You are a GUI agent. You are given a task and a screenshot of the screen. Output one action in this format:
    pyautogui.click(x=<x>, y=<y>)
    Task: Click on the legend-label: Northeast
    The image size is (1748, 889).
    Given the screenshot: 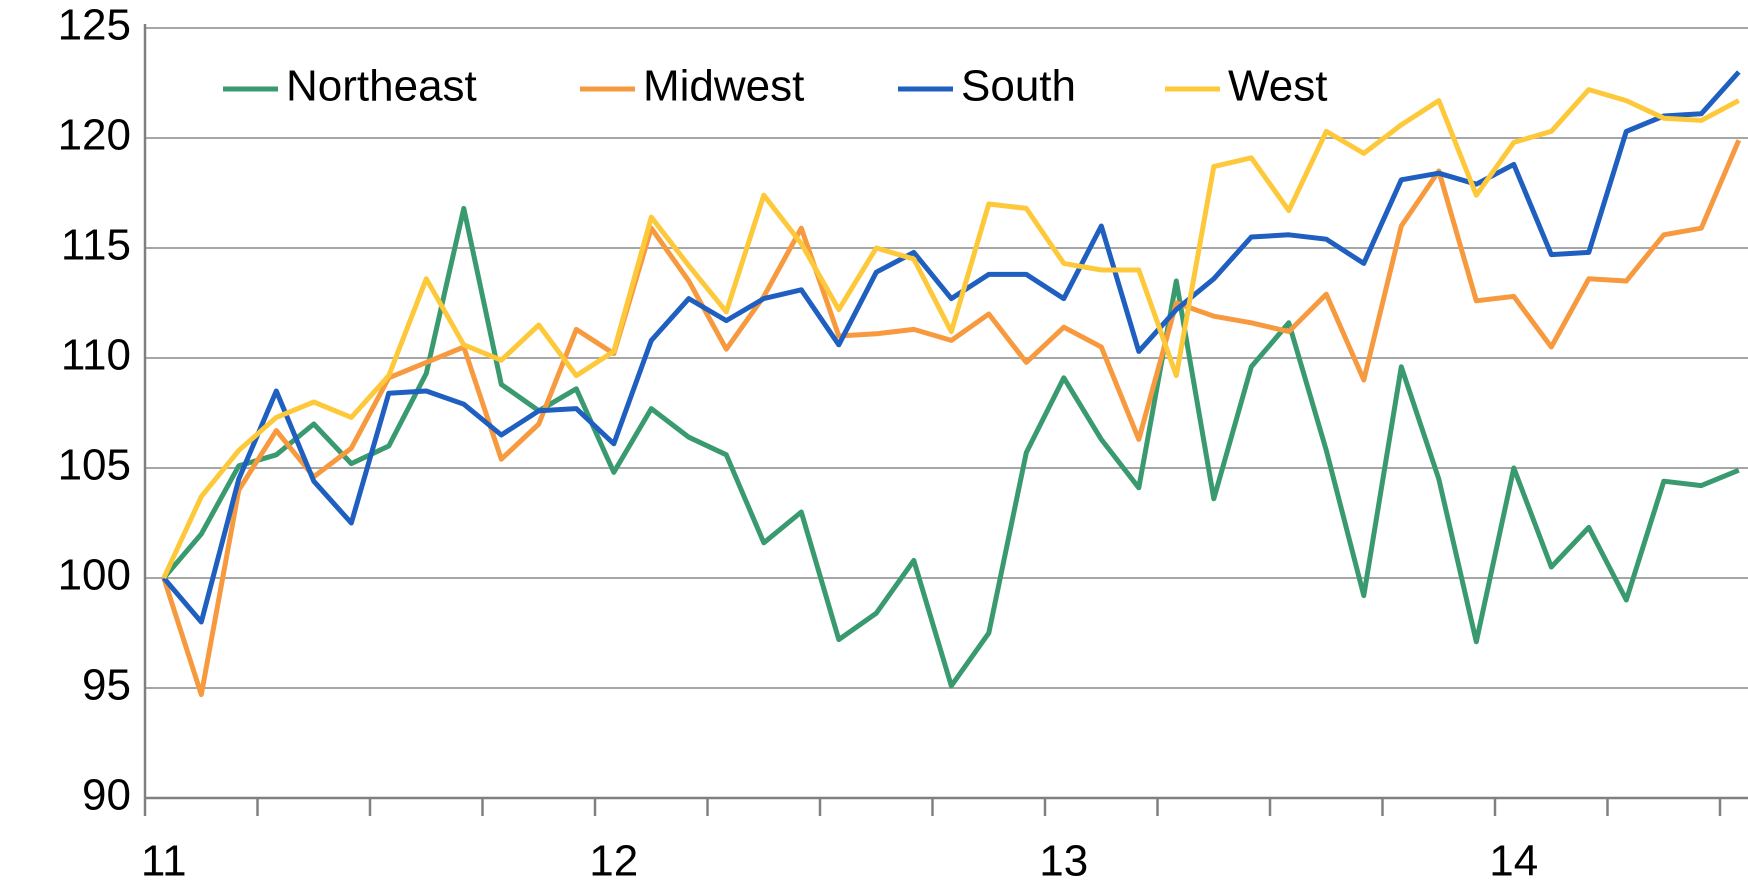 What is the action you would take?
    pyautogui.click(x=381, y=86)
    